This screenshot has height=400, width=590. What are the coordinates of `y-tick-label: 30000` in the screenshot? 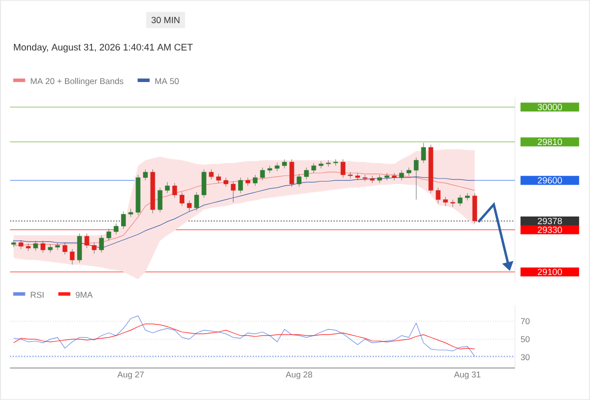 It's located at (550, 107).